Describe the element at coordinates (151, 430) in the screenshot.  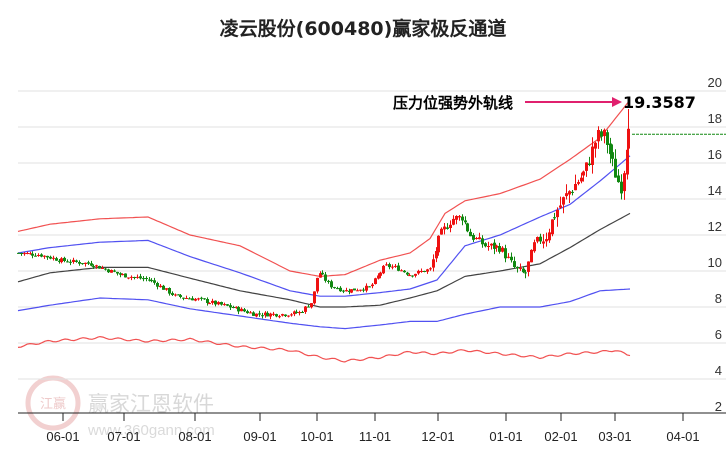
I see `watermark-url: www.360gann.com` at that location.